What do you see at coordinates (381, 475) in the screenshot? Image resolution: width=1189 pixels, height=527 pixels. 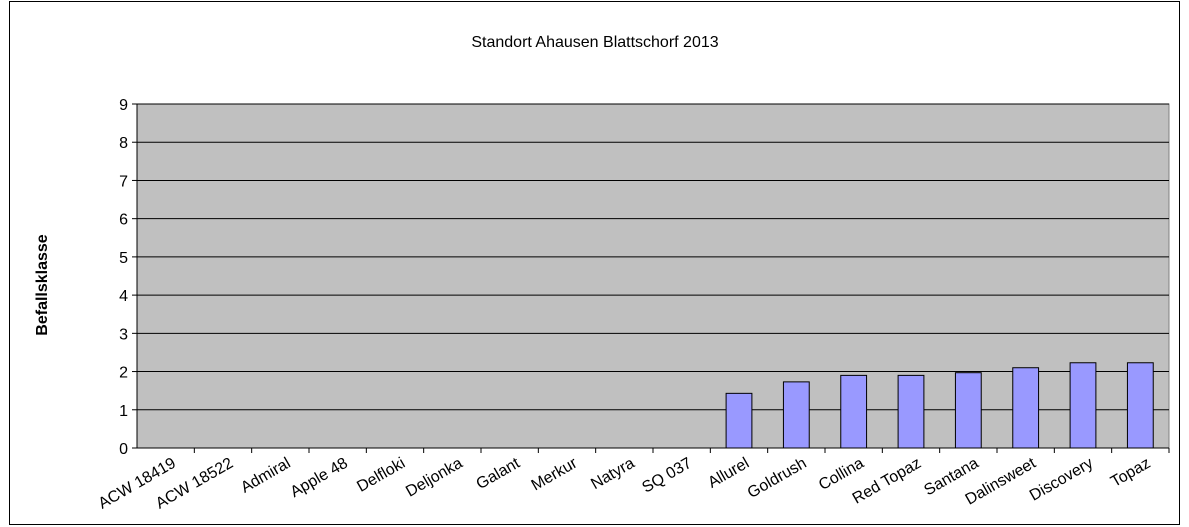 I see `x-tick-label: Delfloki` at bounding box center [381, 475].